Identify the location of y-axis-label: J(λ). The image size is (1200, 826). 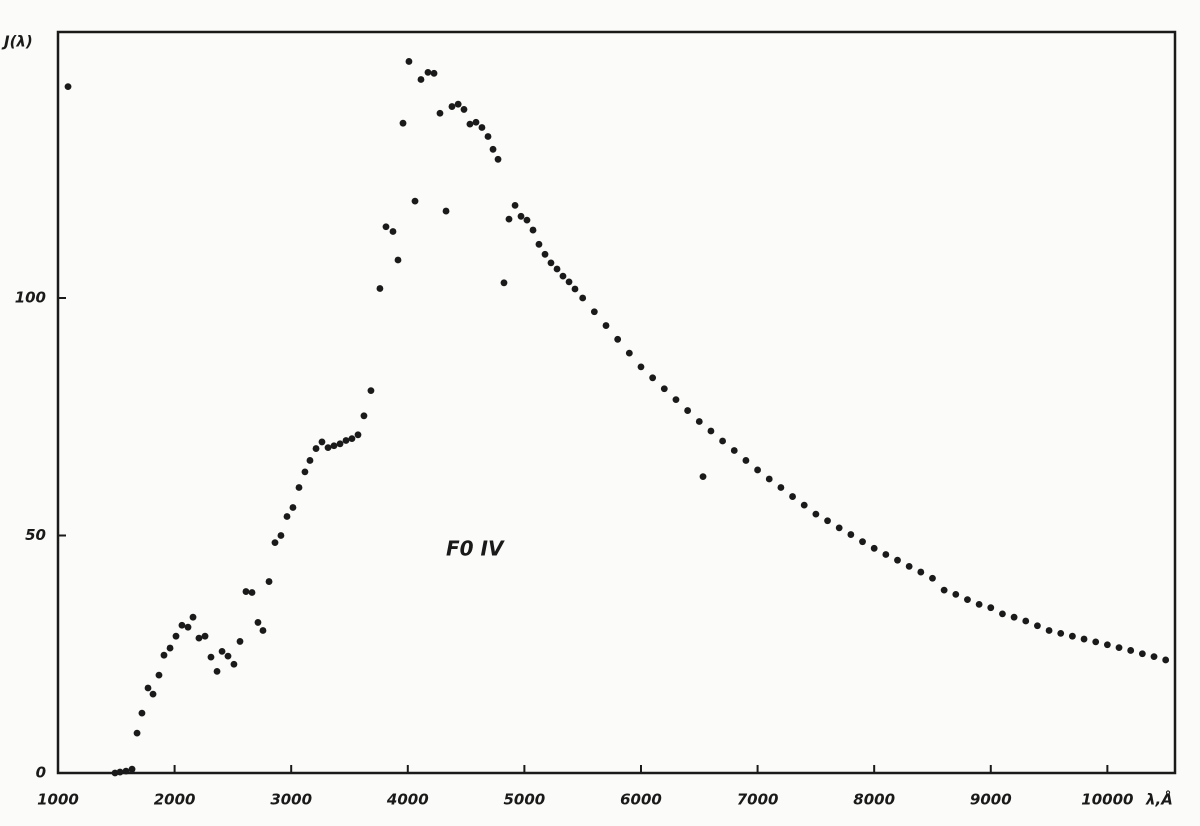
(17, 42).